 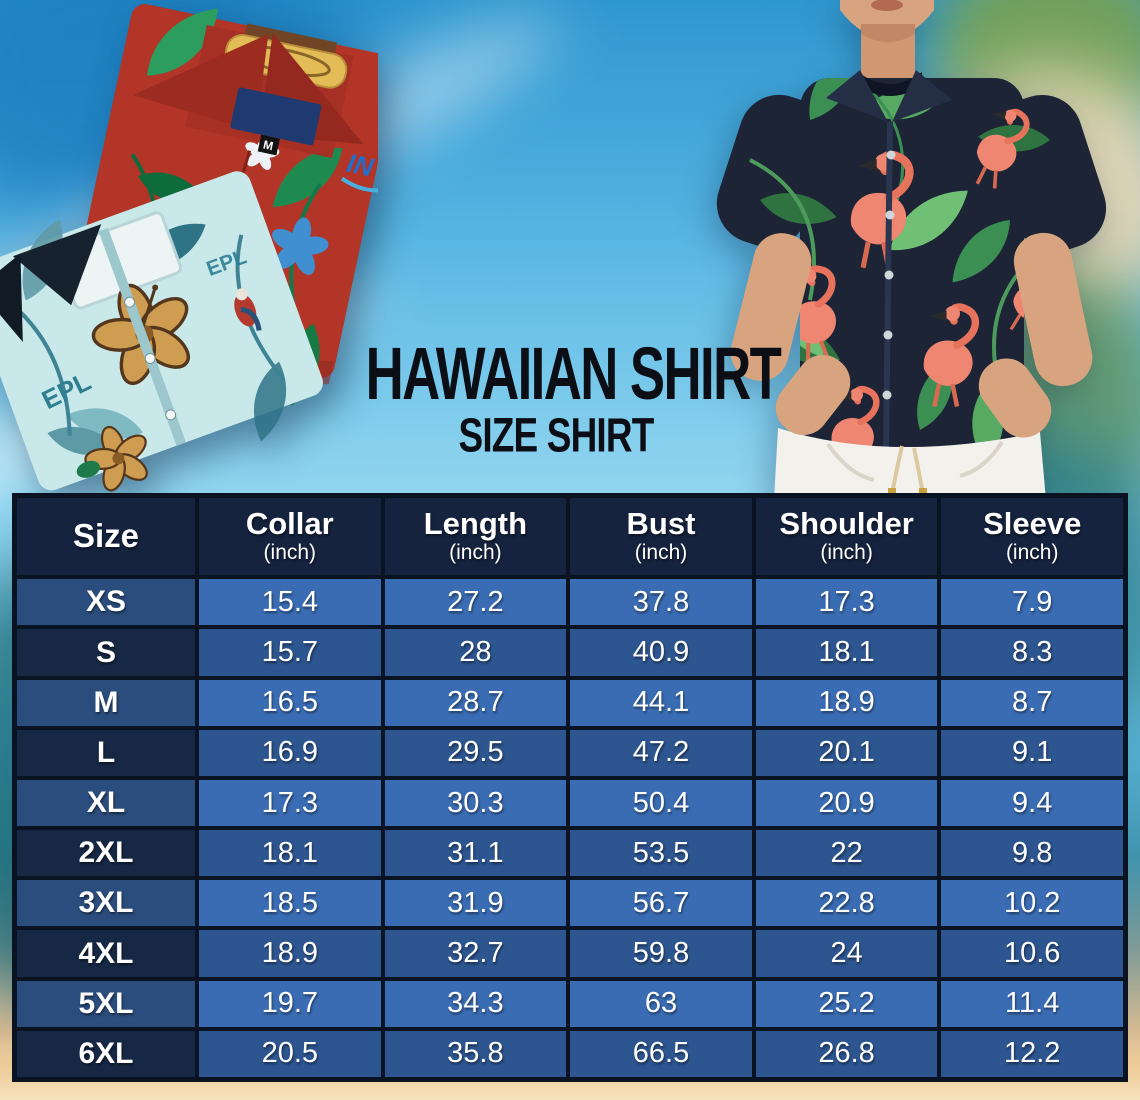 I want to click on table-row: M 16.5 28.7 44.1 18.9 8.7, so click(x=570, y=702).